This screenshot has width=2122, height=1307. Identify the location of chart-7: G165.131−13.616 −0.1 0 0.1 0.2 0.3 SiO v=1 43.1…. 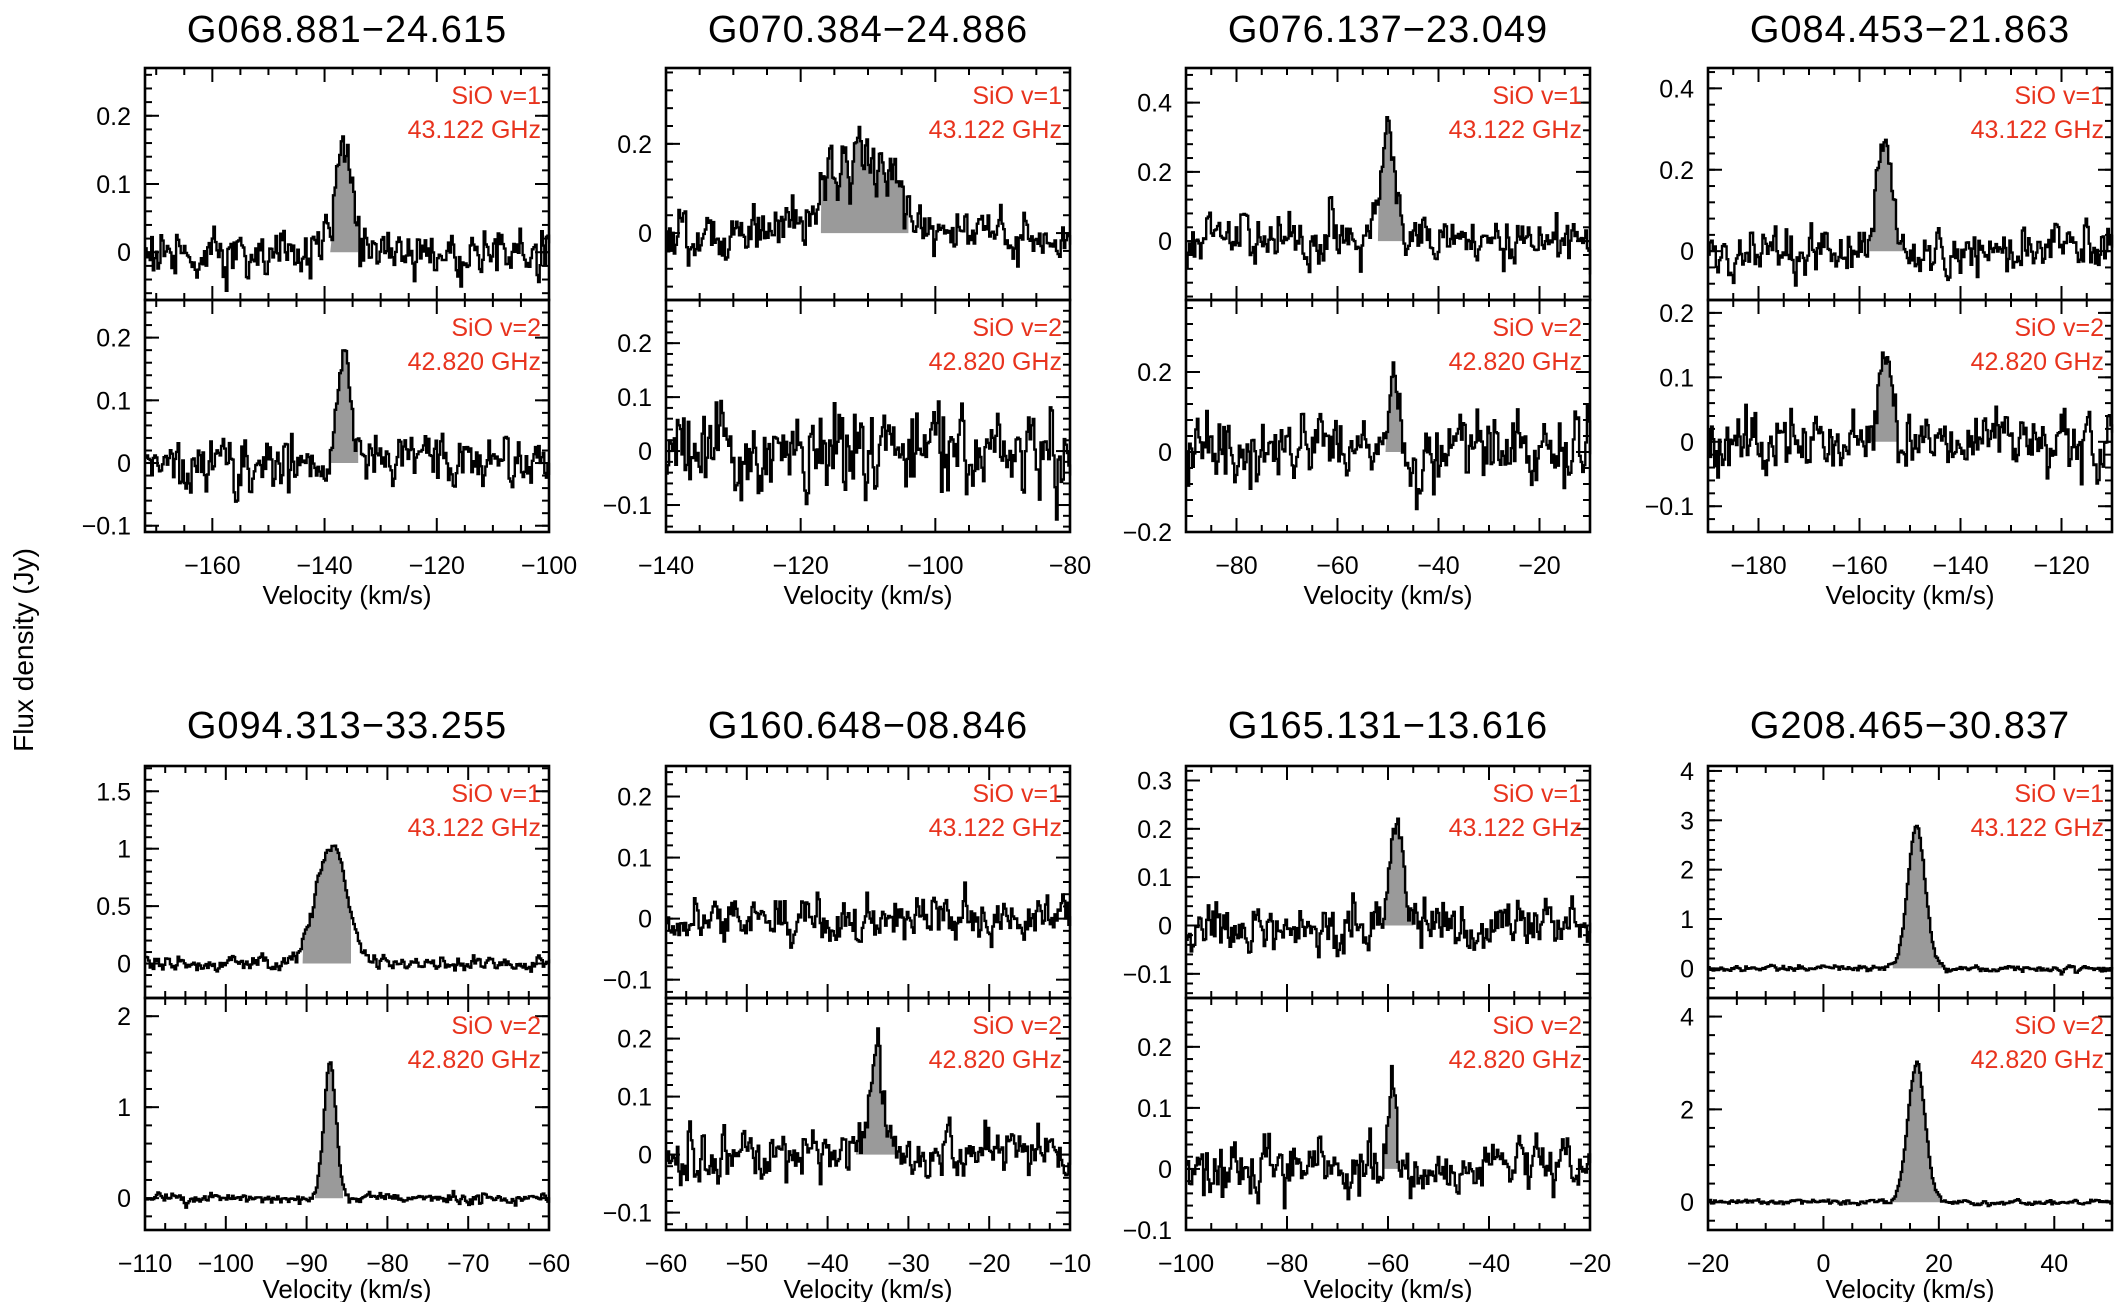
(1367, 1004).